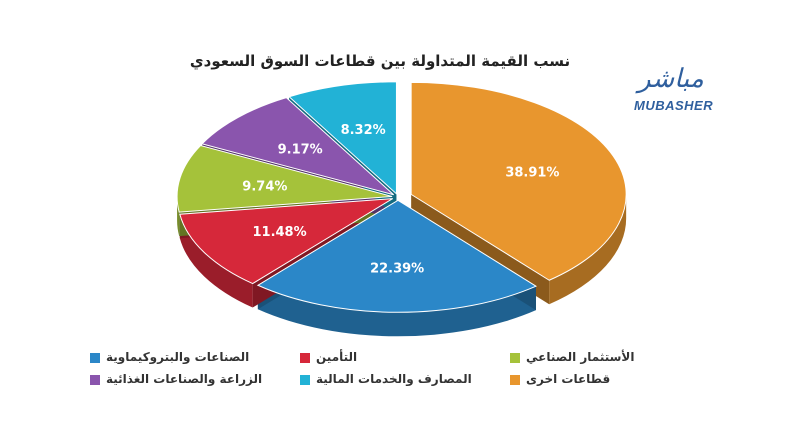  Describe the element at coordinates (363, 130) in the screenshot. I see `slice-value-label: 8.32%` at that location.